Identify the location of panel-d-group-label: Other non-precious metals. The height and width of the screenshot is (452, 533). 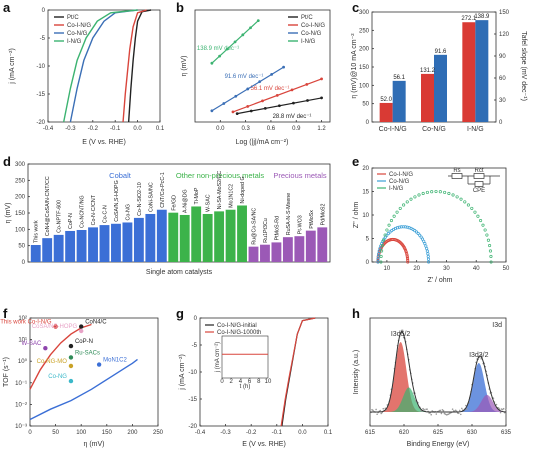
(220, 175).